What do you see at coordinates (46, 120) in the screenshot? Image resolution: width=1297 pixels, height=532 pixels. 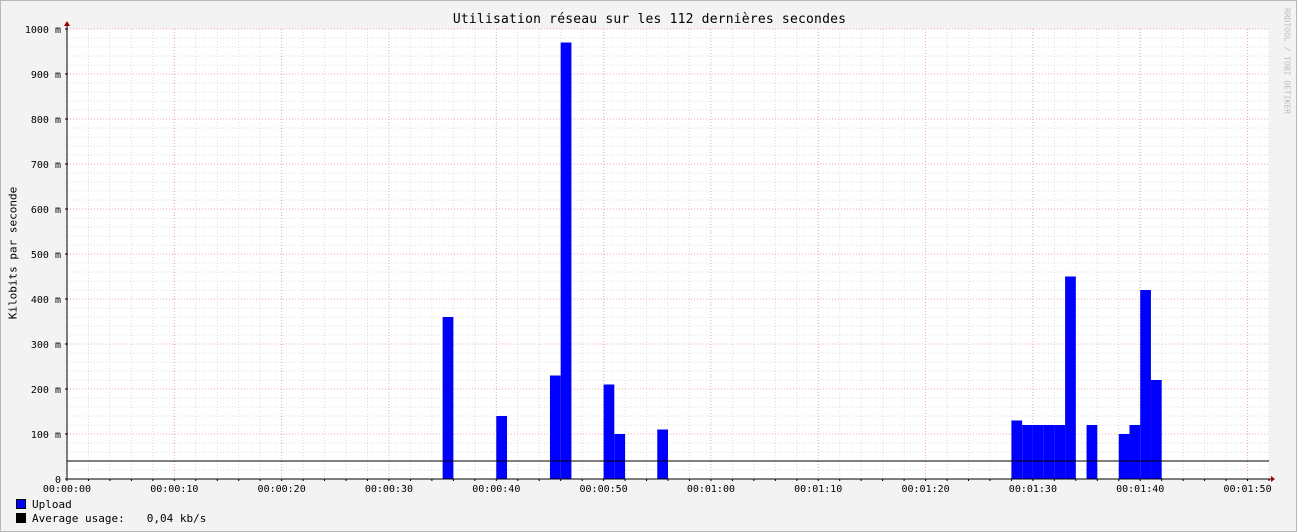 I see `y-tick-label: 800 m` at bounding box center [46, 120].